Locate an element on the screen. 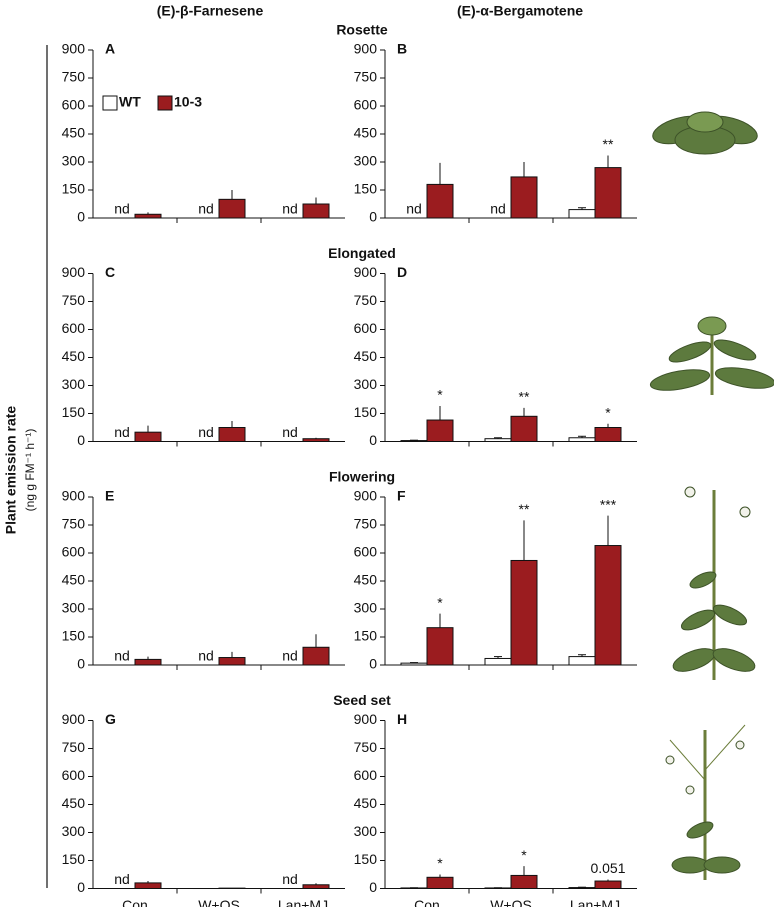 The image size is (774, 907). panel-letter: B is located at coordinates (402, 49).